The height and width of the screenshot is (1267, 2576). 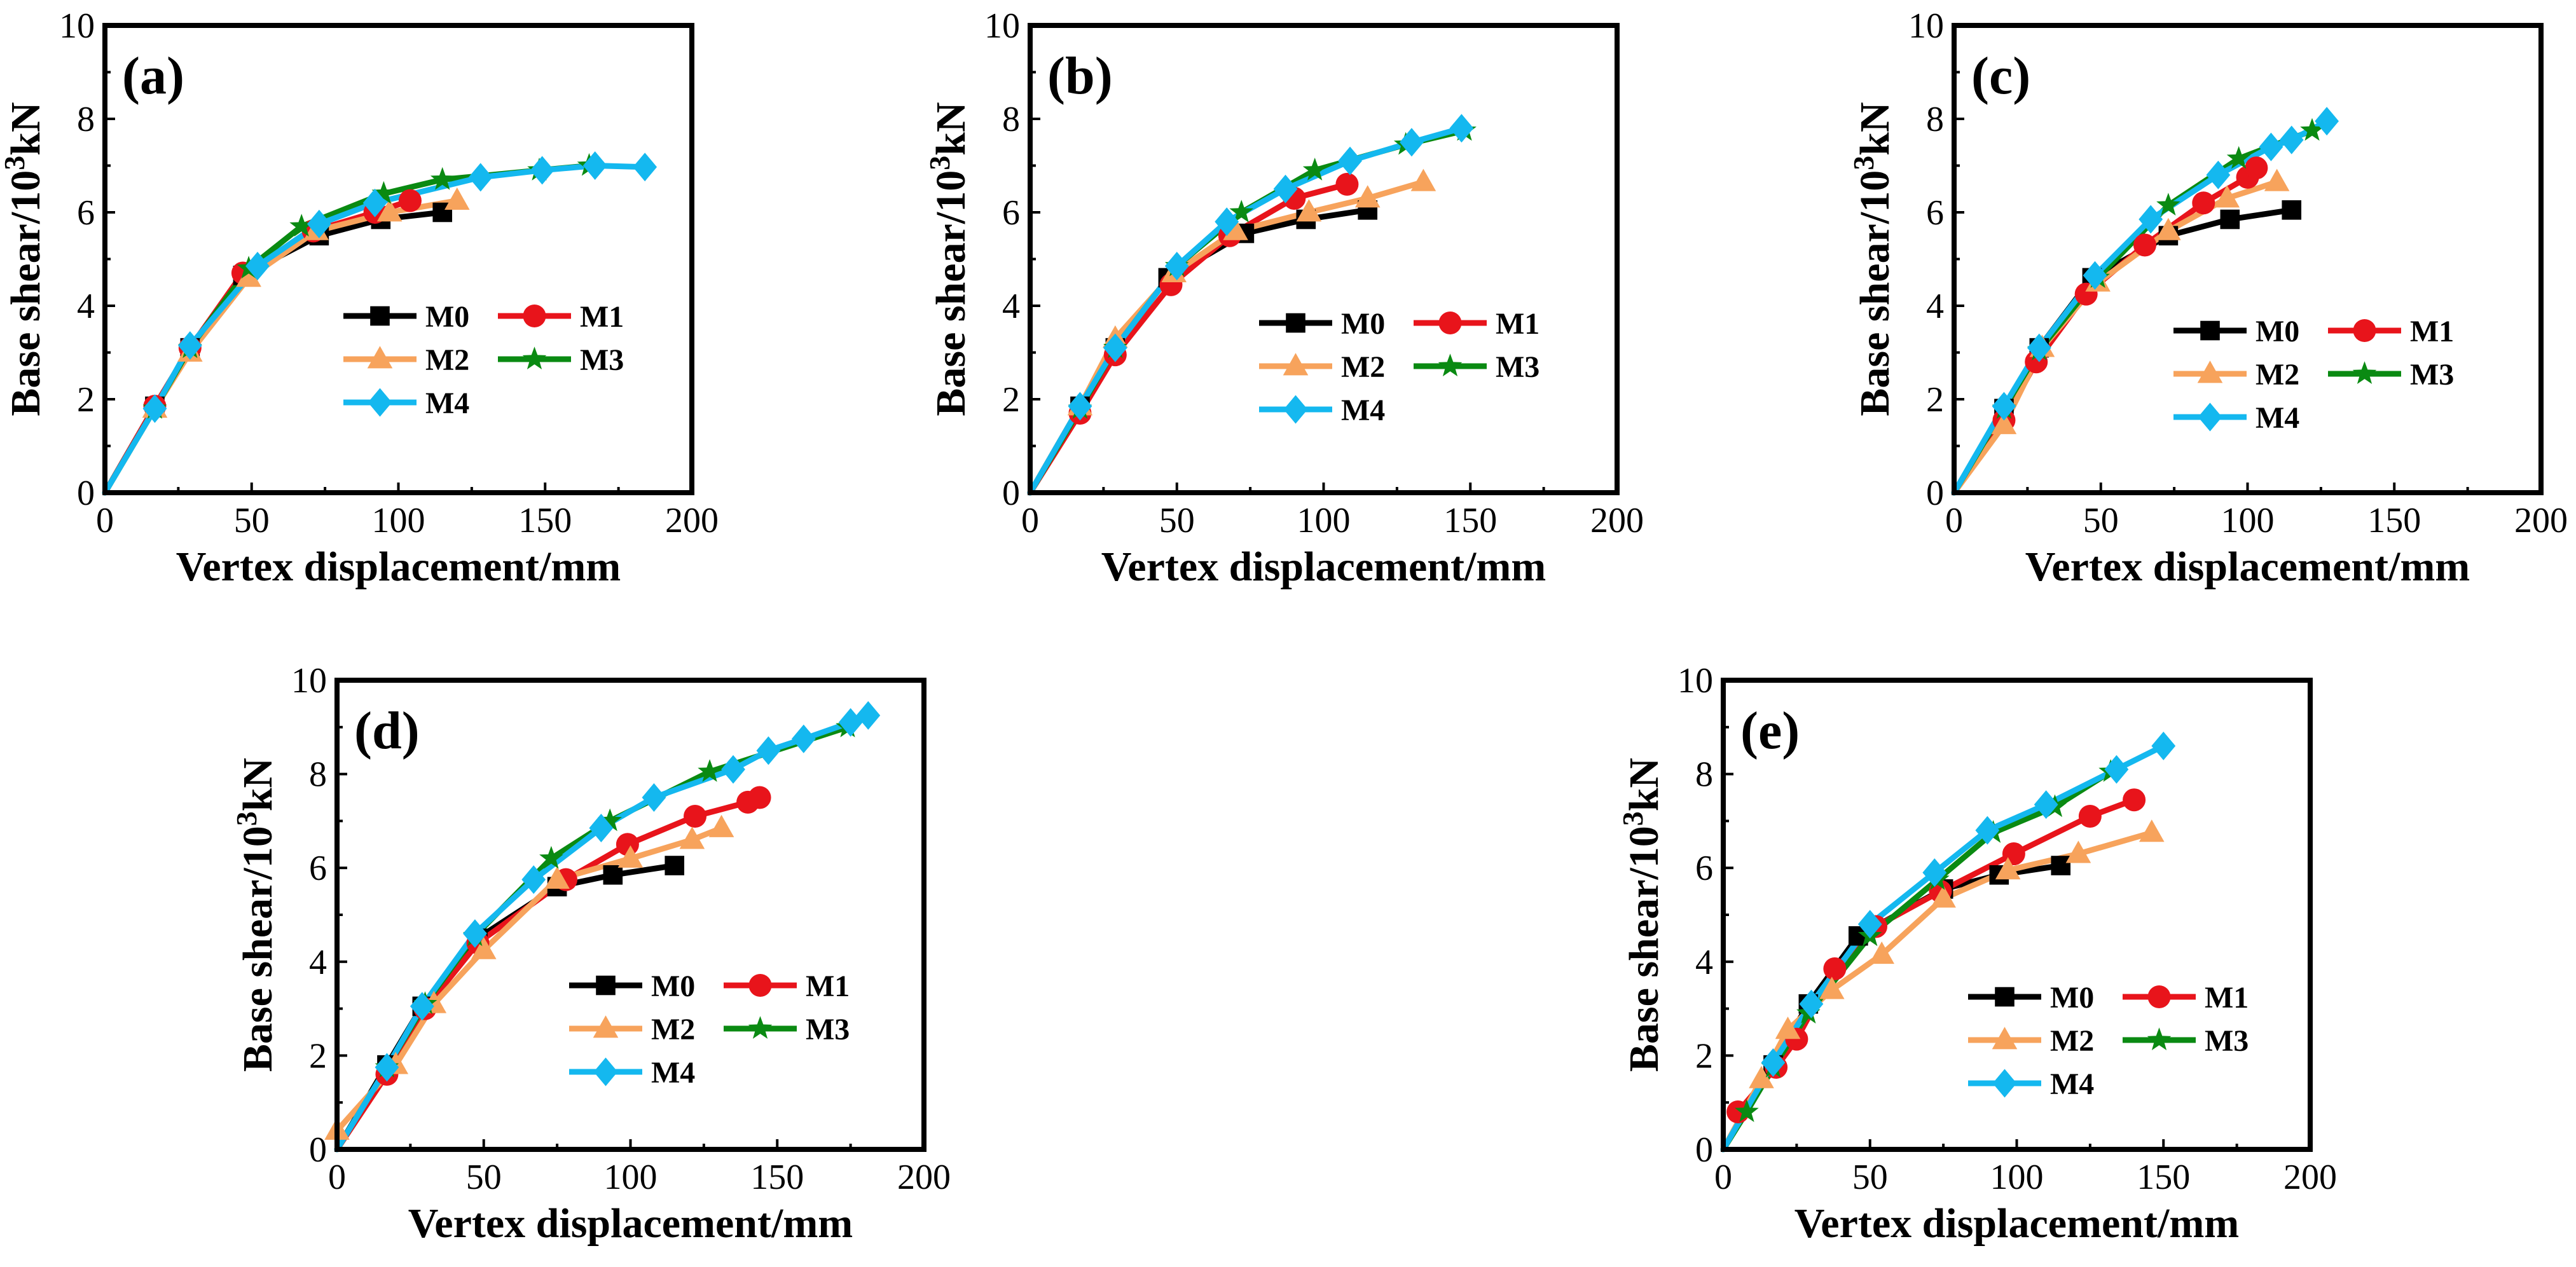 What do you see at coordinates (529, 979) in the screenshot?
I see `series-line-m2` at bounding box center [529, 979].